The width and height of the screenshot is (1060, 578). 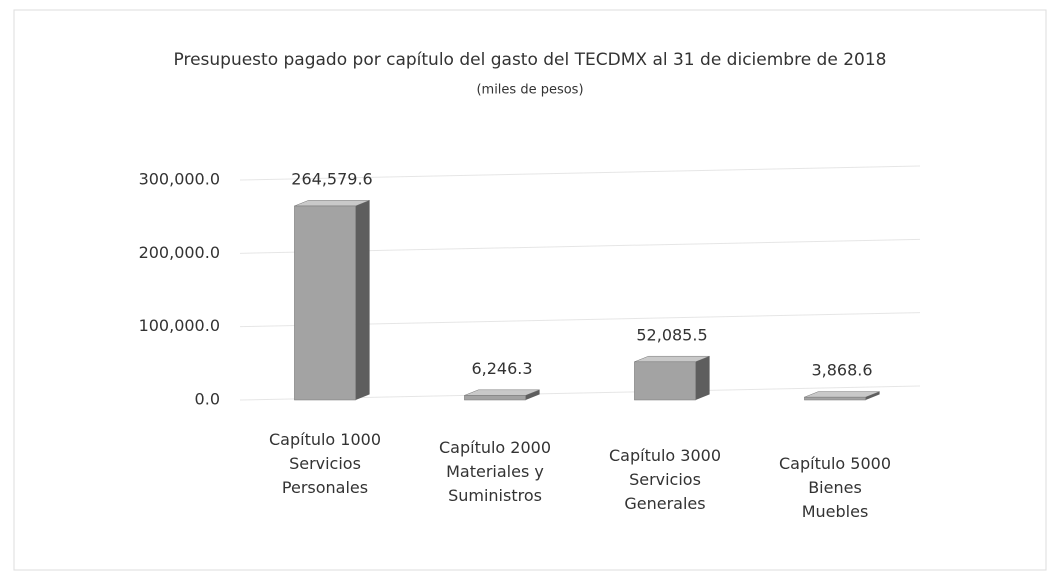 I want to click on x-tick-label: Capítulo 5000 Bienes Muebles, so click(x=835, y=487).